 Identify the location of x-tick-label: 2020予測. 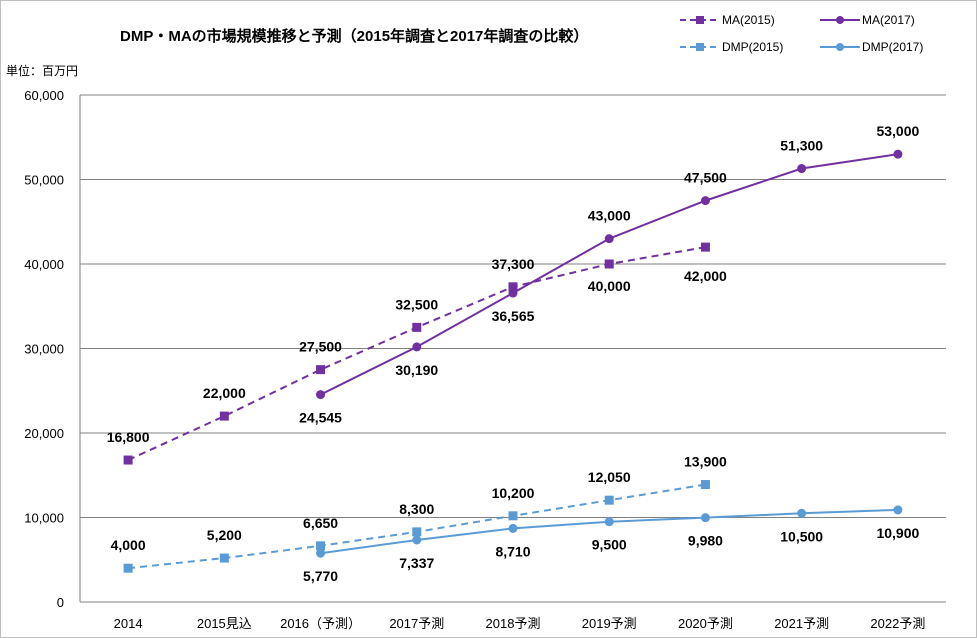
(705, 623).